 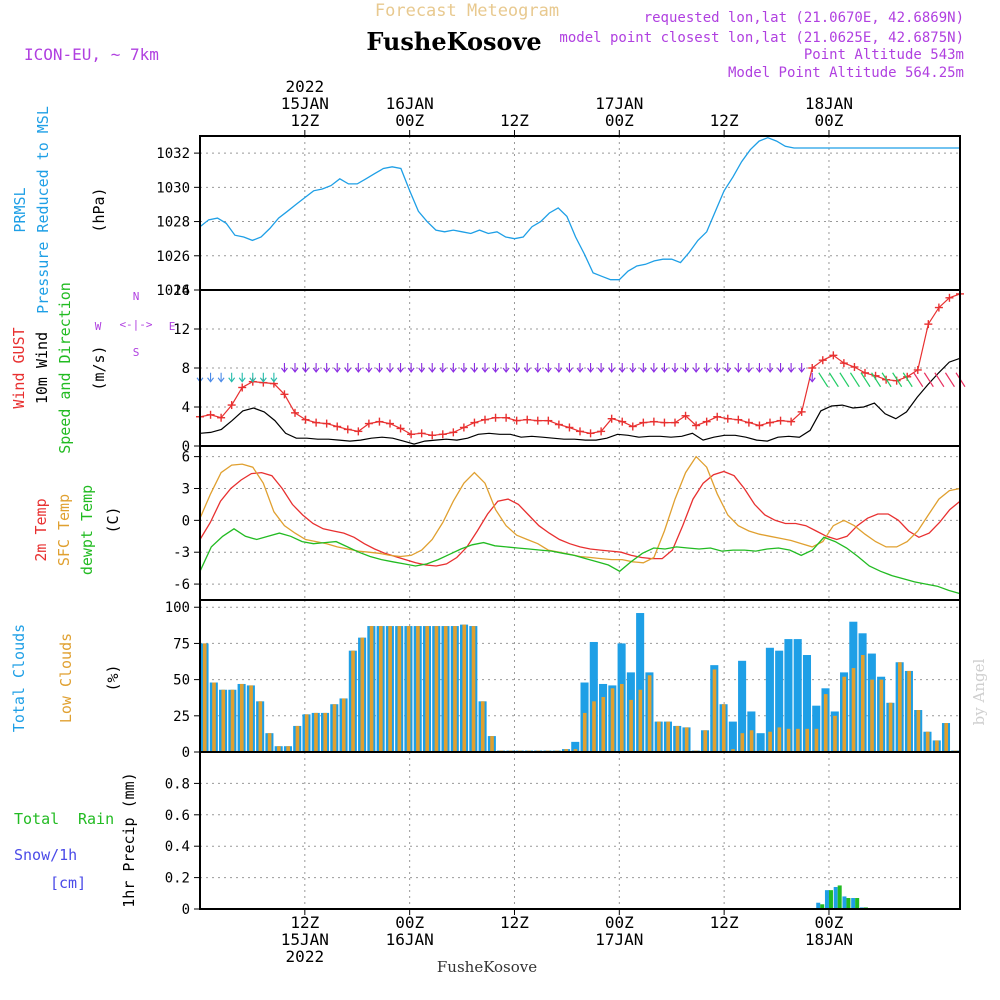 I want to click on precip-snow-label: Snow/1h, so click(x=45, y=855).